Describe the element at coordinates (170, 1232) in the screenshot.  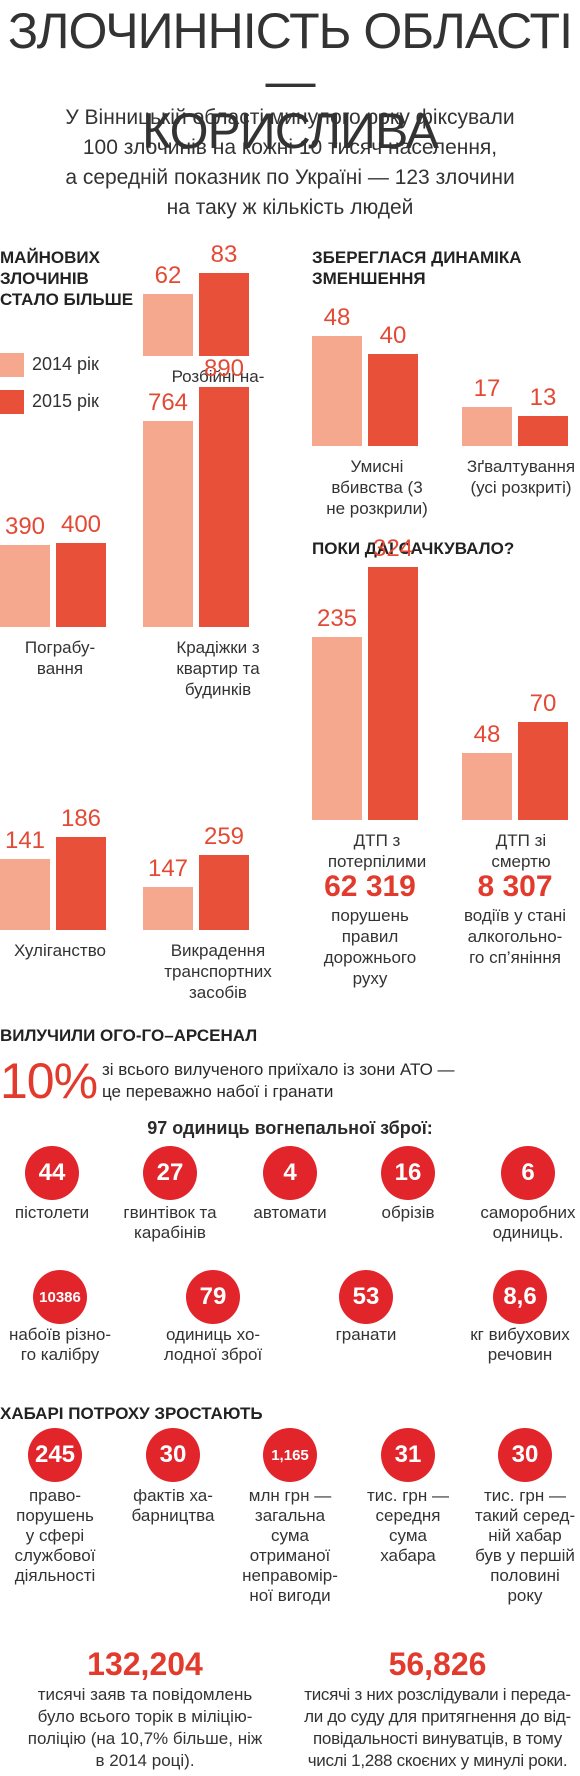
I see `weapon-label-line: карабінів` at that location.